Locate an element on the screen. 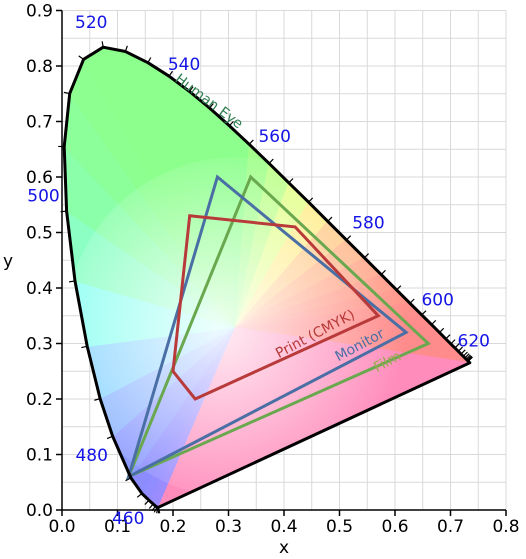 This screenshot has width=526, height=559. y-tick-label: 0.7 is located at coordinates (39, 123).